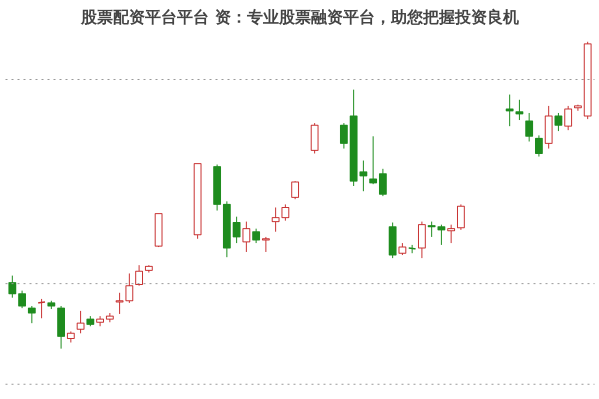 The height and width of the screenshot is (399, 599). What do you see at coordinates (299, 17) in the screenshot?
I see `chart-title: 股票配资平台平台 资：专业股票融资平台，助您把握投资良机` at bounding box center [299, 17].